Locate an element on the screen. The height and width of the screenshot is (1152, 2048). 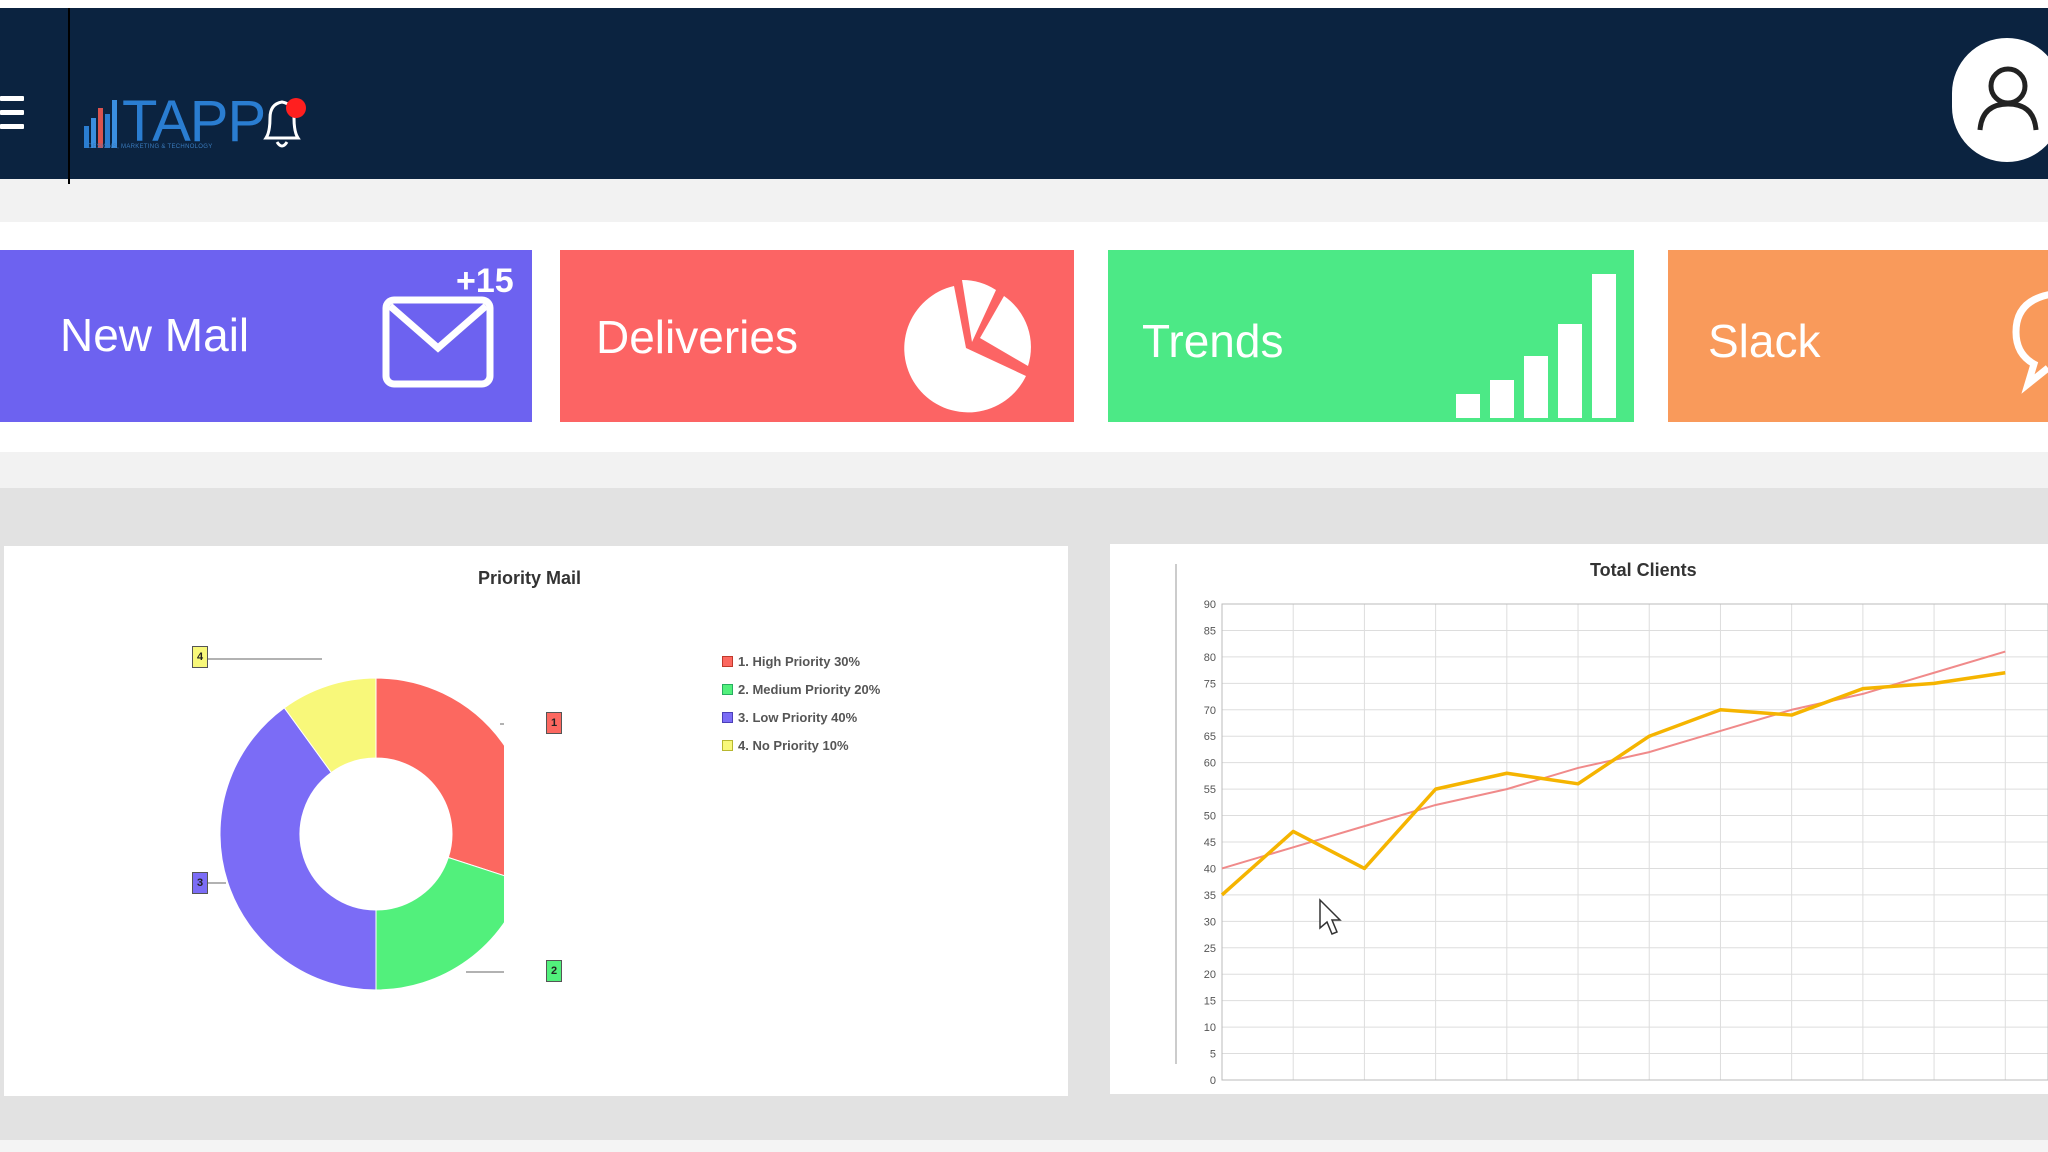
legend-item-low: 3. Low Priority 40% is located at coordinates (789, 717).